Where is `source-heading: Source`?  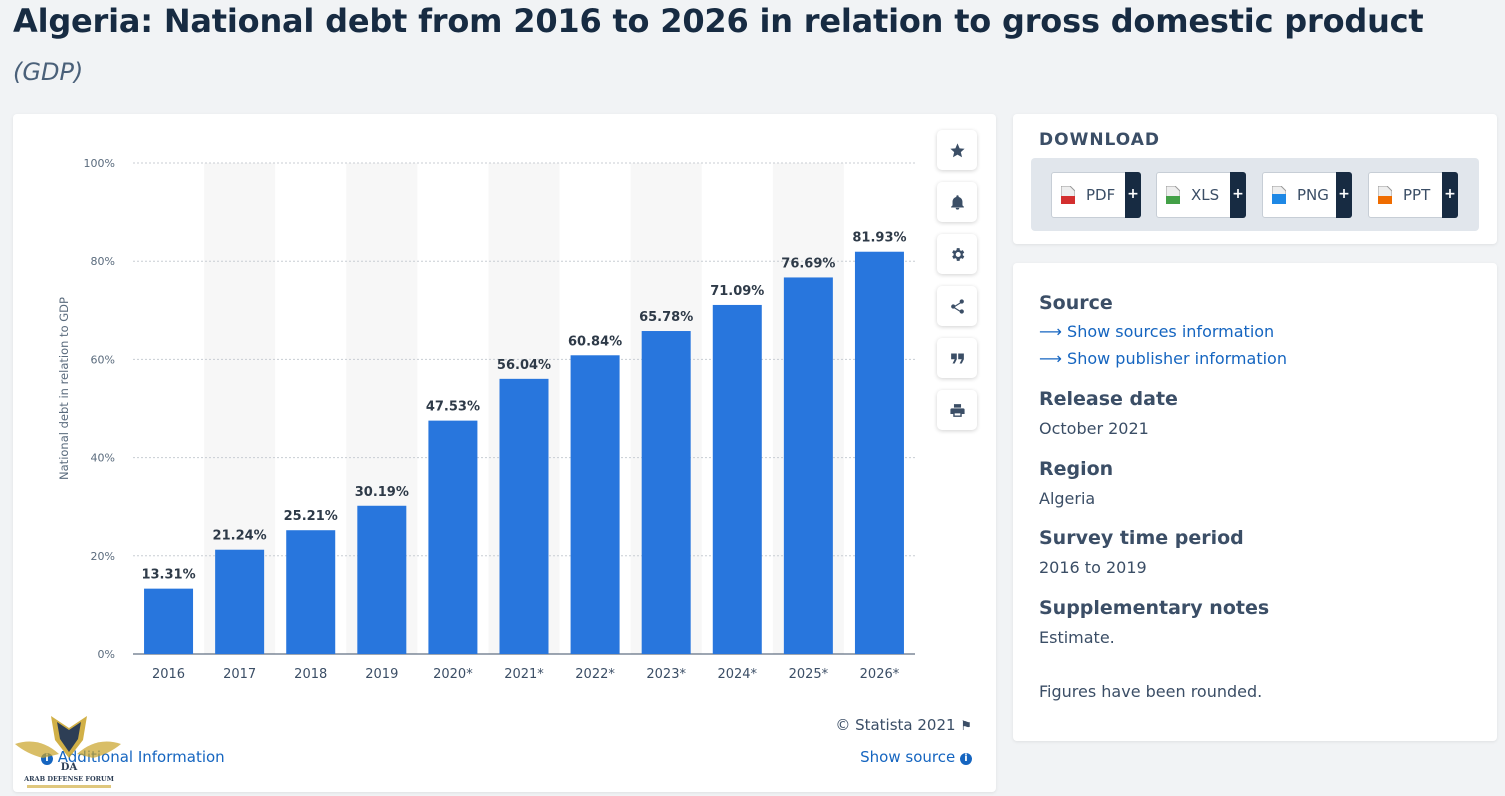
source-heading: Source is located at coordinates (1076, 303).